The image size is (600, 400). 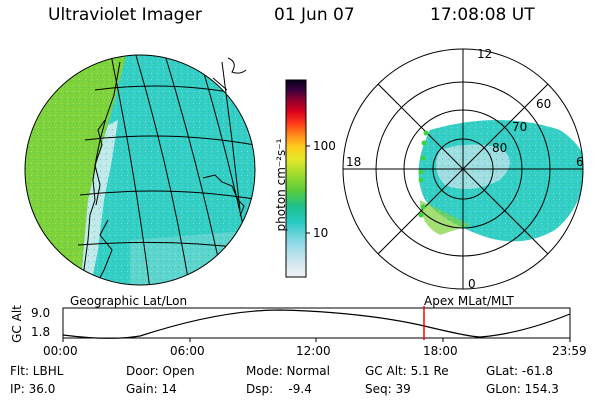 I want to click on altitude-xtick: 06:00, so click(x=187, y=351).